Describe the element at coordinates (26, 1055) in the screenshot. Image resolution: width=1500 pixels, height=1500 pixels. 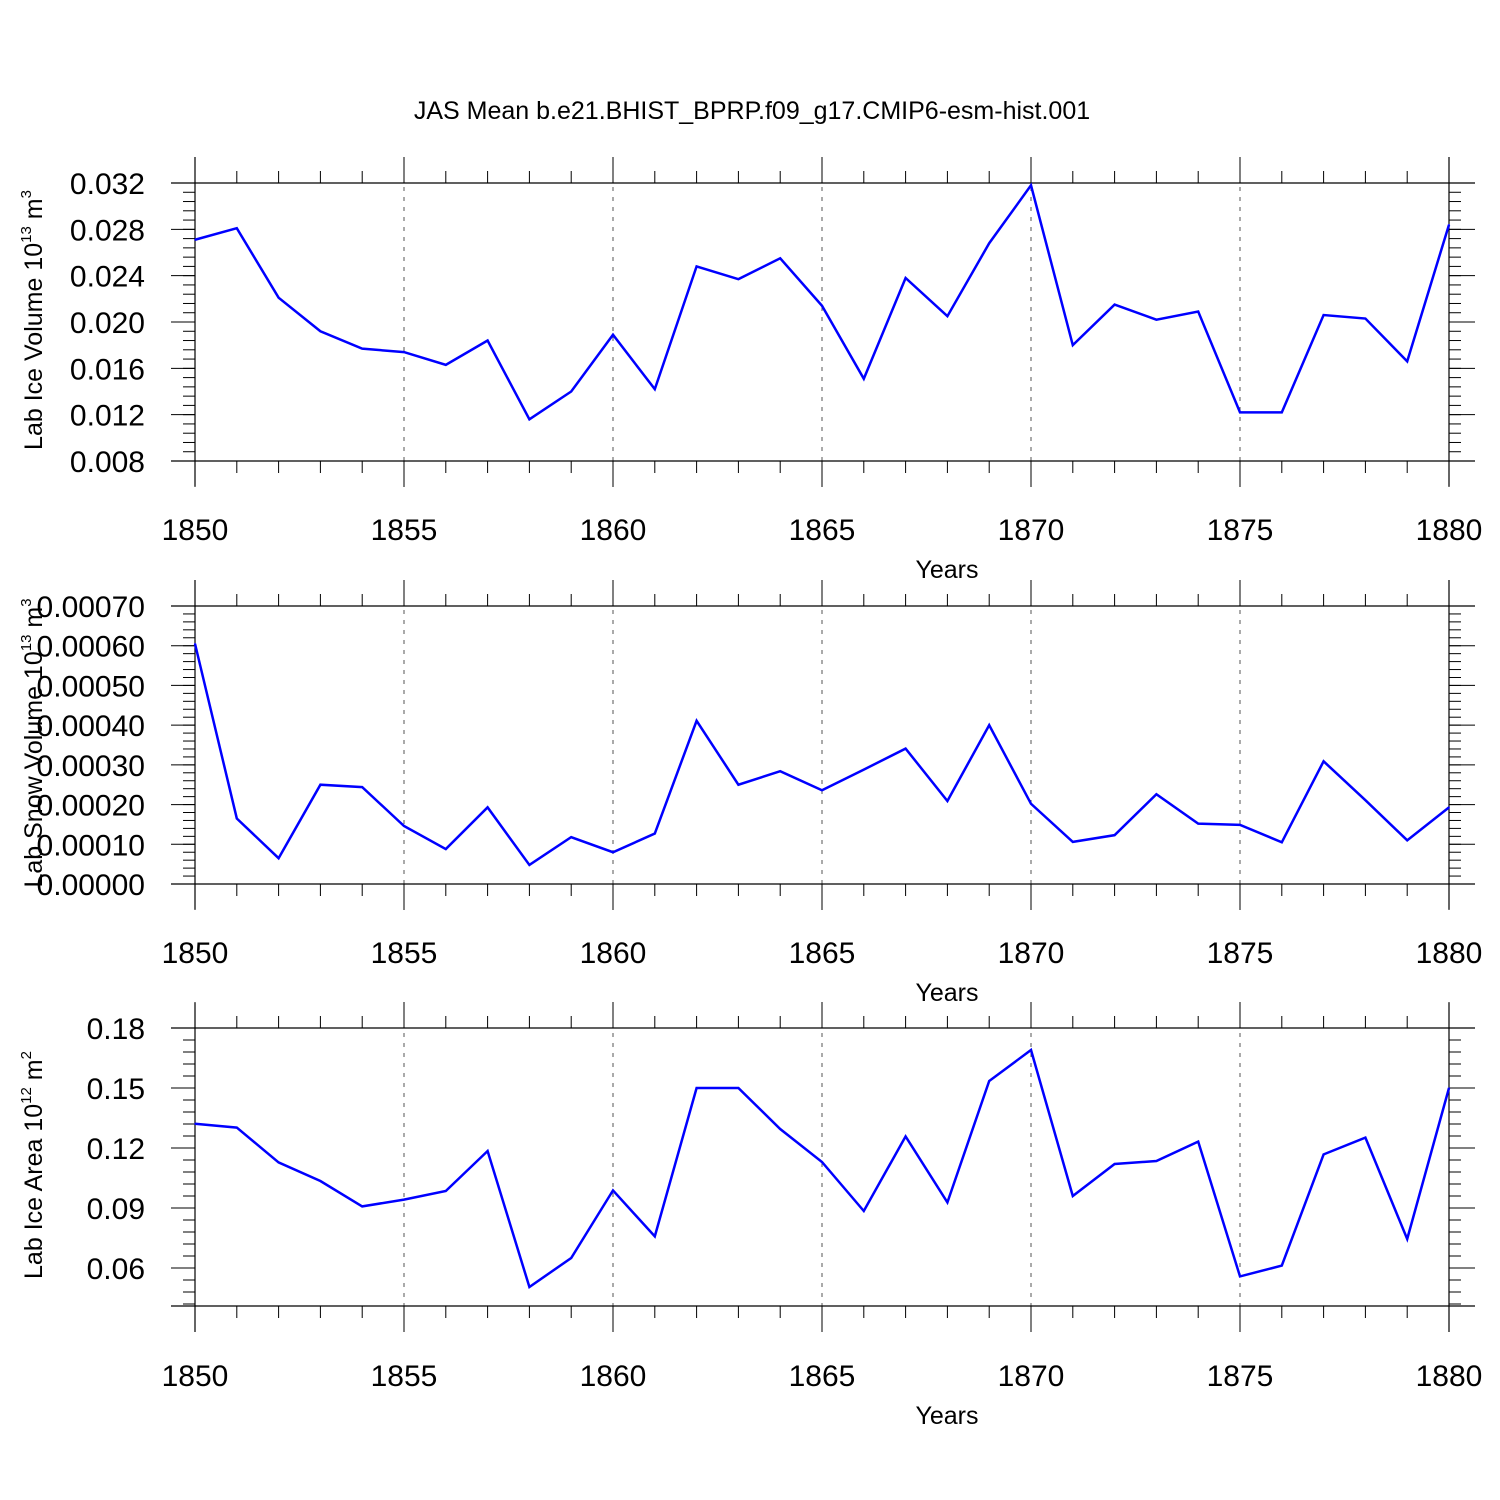
I see `y-axis-title-unit-exponent: 2` at that location.